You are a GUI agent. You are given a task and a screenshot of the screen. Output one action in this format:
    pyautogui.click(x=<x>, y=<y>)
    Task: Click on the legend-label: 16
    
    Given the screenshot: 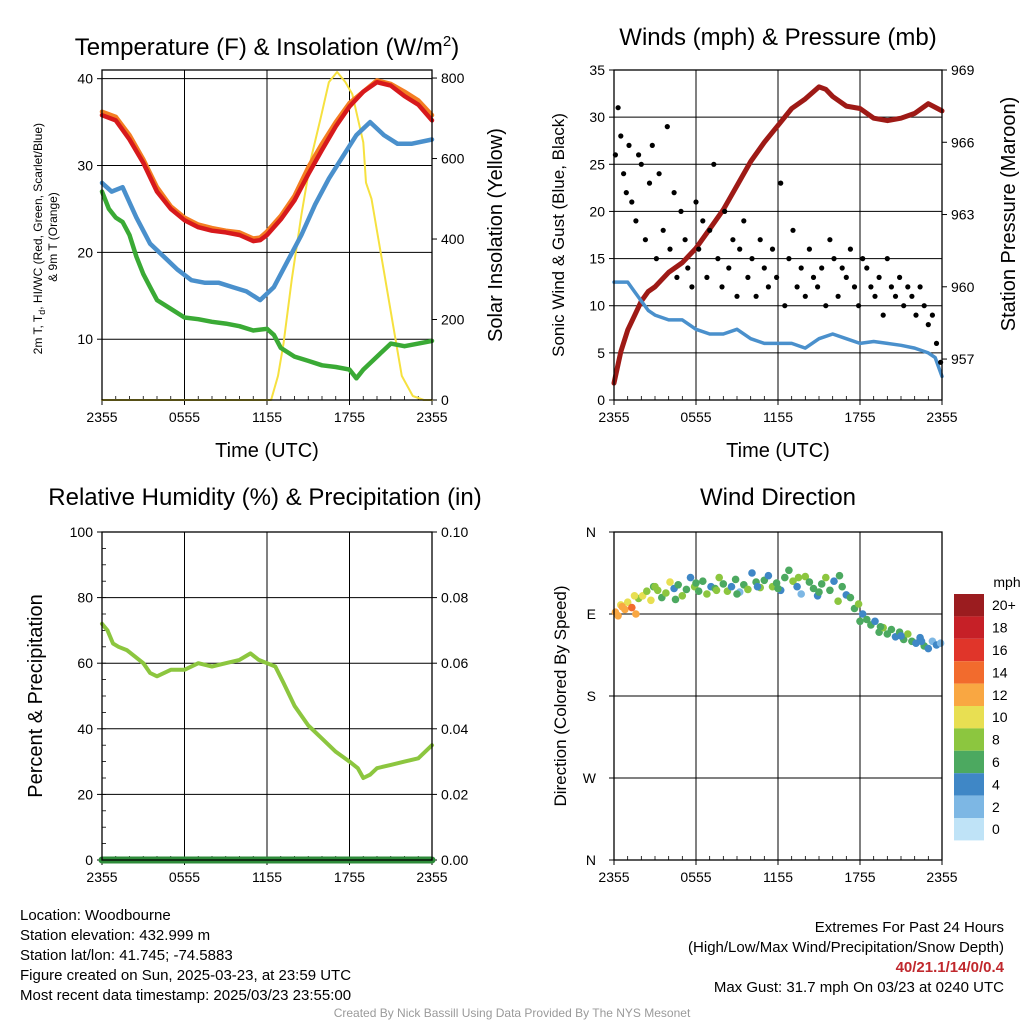 What is the action you would take?
    pyautogui.click(x=1000, y=650)
    